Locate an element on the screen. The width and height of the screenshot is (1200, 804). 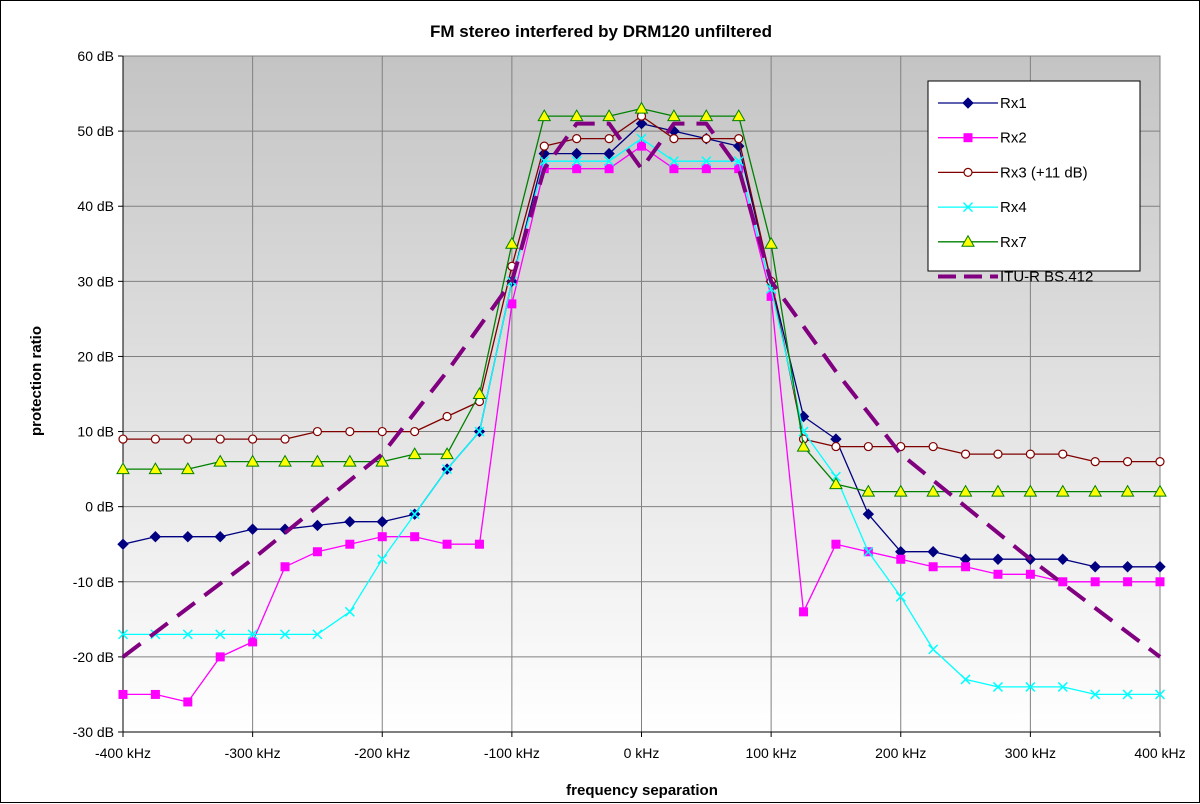
legend-marker is located at coordinates (968, 103).